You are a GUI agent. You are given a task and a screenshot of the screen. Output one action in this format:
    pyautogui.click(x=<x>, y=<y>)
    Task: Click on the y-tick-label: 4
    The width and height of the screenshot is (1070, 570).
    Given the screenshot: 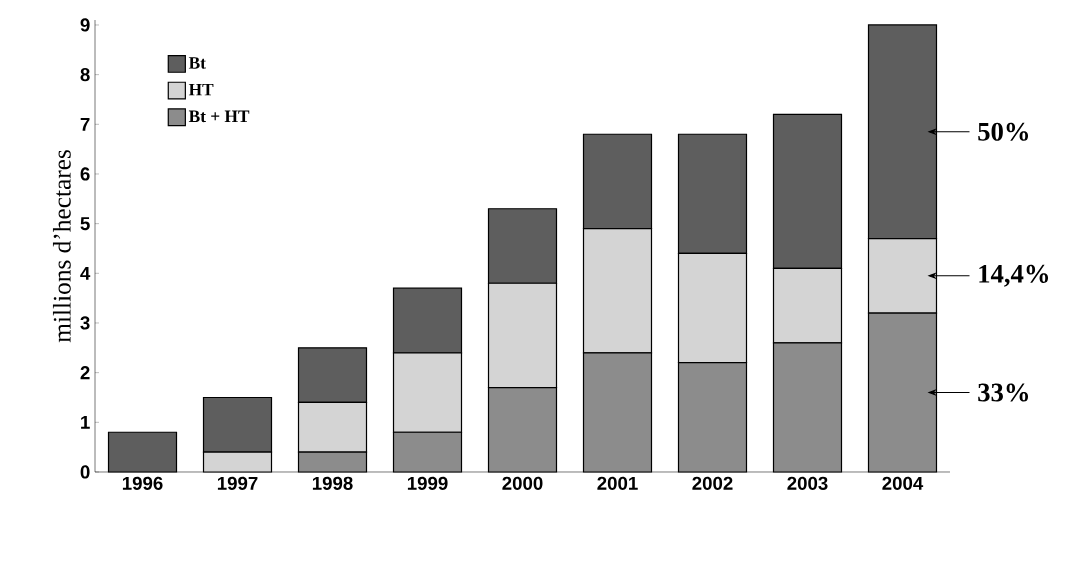 What is the action you would take?
    pyautogui.click(x=85, y=273)
    